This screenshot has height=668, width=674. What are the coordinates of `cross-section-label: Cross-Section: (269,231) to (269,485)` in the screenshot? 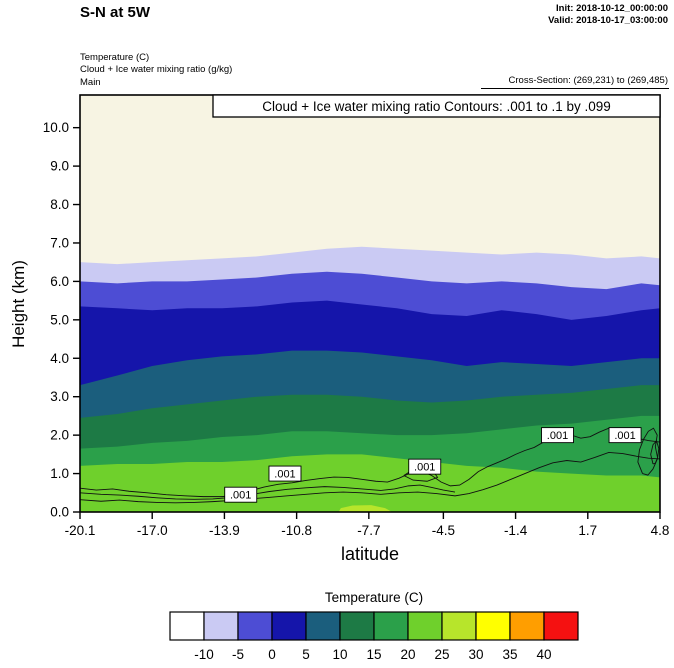 It's located at (574, 82).